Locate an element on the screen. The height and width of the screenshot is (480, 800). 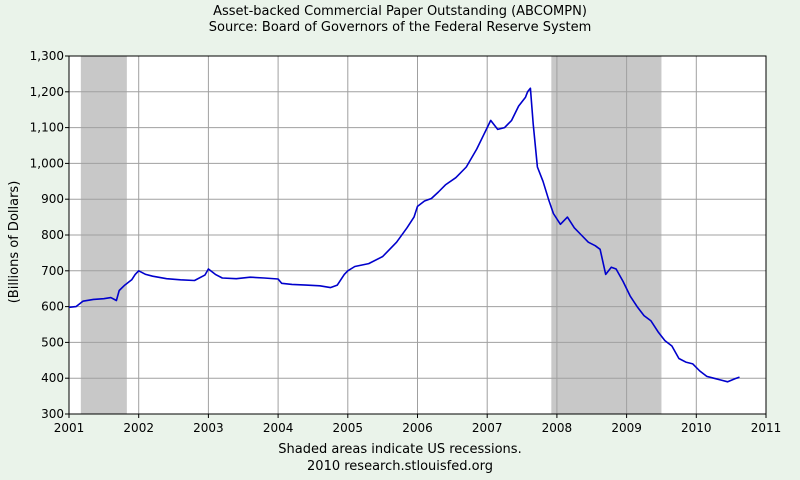
y-tick-label: 800 is located at coordinates (52, 235).